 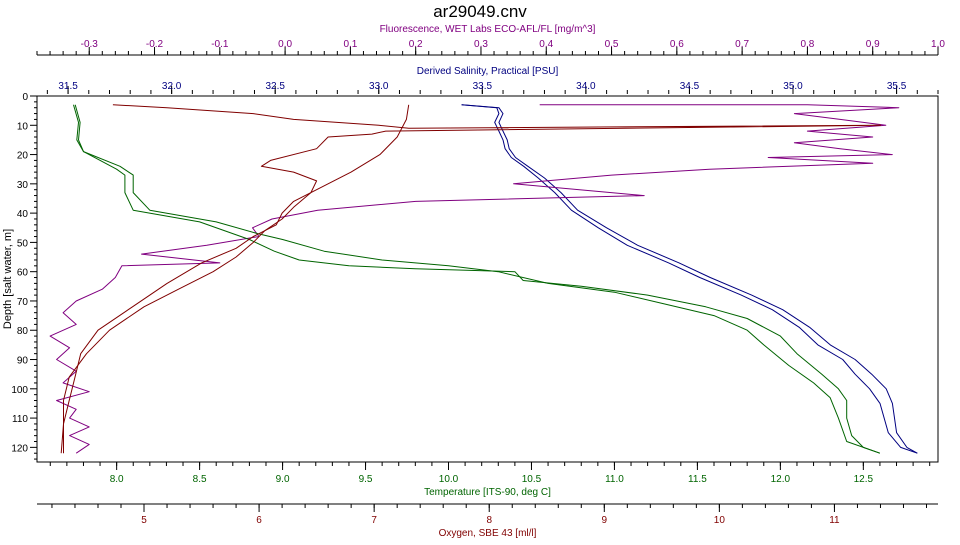 What do you see at coordinates (23, 185) in the screenshot?
I see `depth-tick-label: 30` at bounding box center [23, 185].